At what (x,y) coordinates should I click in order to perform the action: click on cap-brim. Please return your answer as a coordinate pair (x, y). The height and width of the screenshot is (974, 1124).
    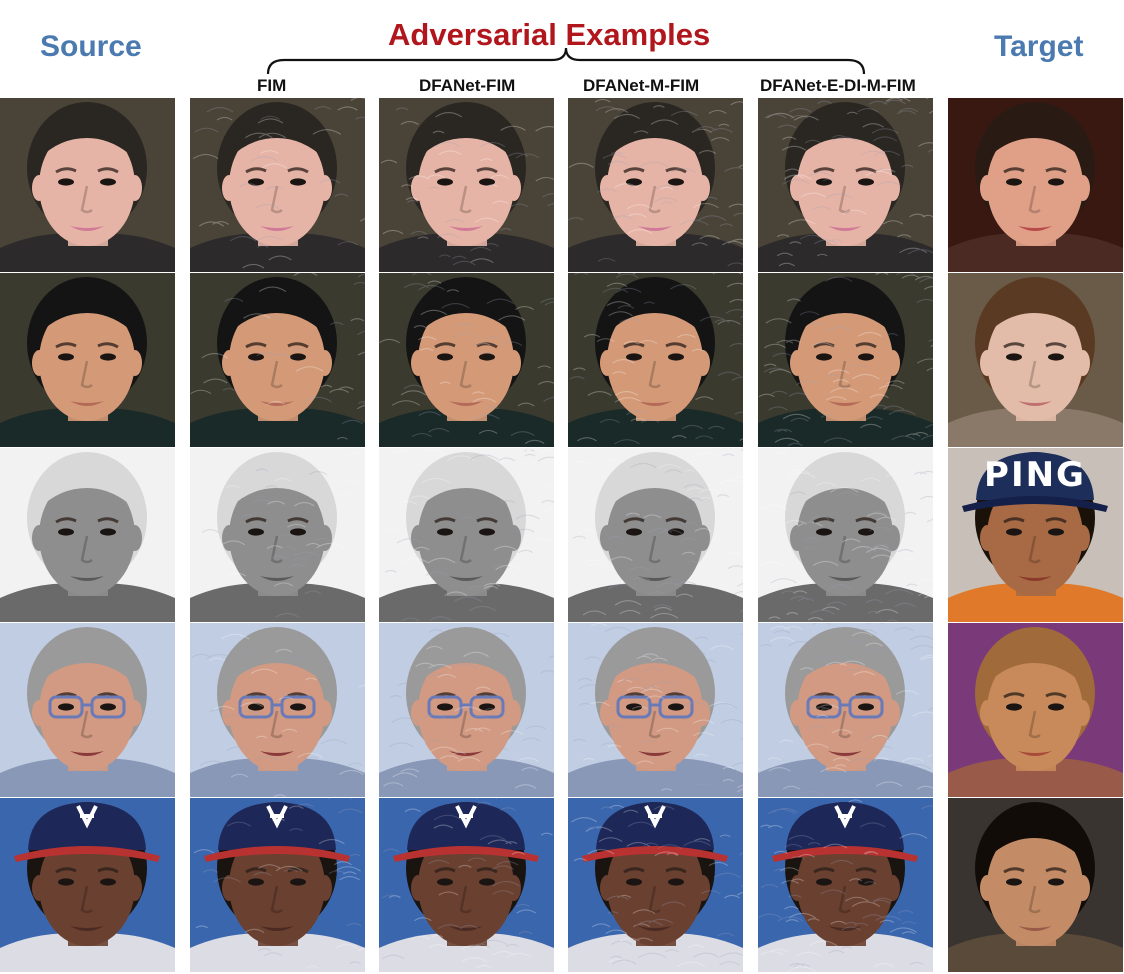
    Looking at the image, I should click on (466, 854).